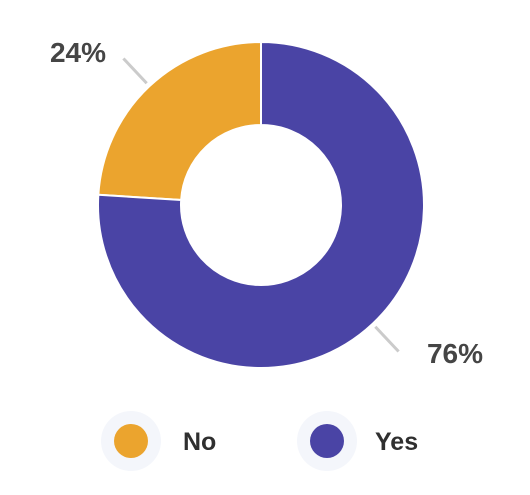 The image size is (530, 495). Describe the element at coordinates (135, 71) in the screenshot. I see `leader-line-no` at that location.